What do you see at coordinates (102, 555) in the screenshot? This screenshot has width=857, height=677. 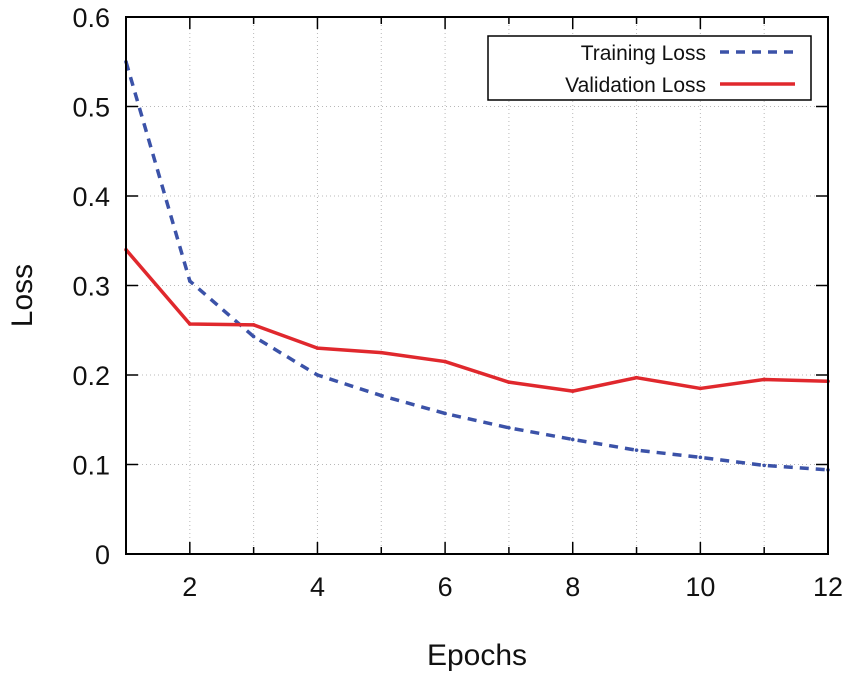 I see `y-tick-label: 0` at bounding box center [102, 555].